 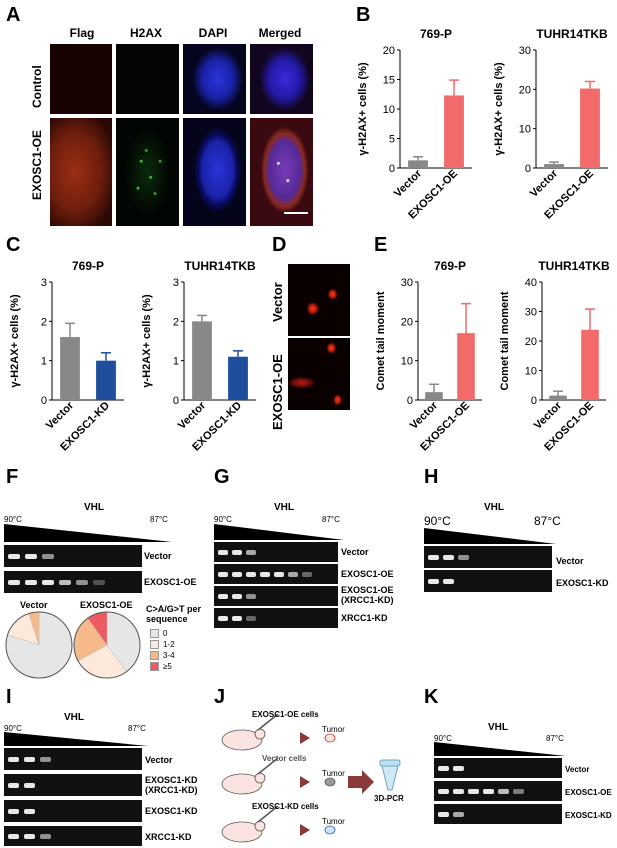 What do you see at coordinates (330, 738) in the screenshot?
I see `tumor-oe` at bounding box center [330, 738].